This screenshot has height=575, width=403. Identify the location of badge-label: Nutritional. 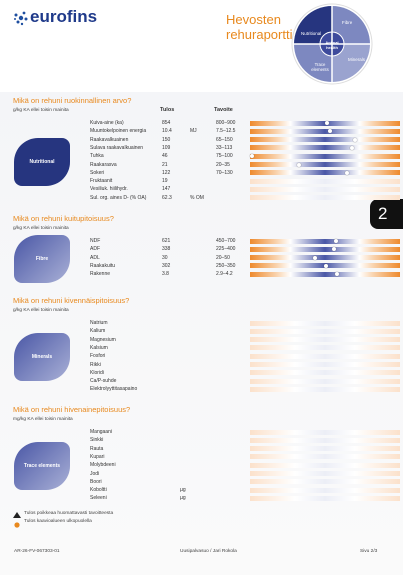
(42, 161).